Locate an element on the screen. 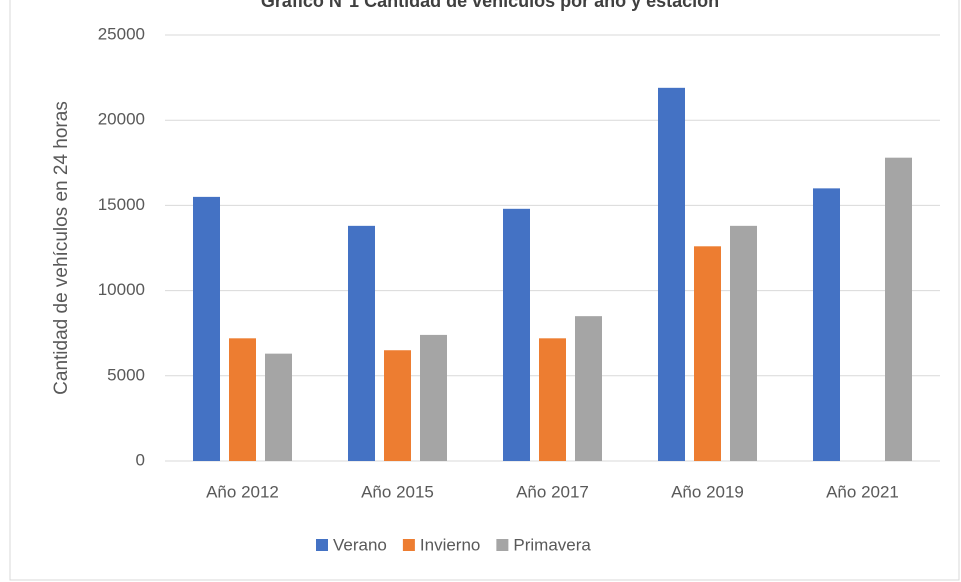  y-axis-label: Cantidad de vehículos en 24 horas is located at coordinates (61, 248).